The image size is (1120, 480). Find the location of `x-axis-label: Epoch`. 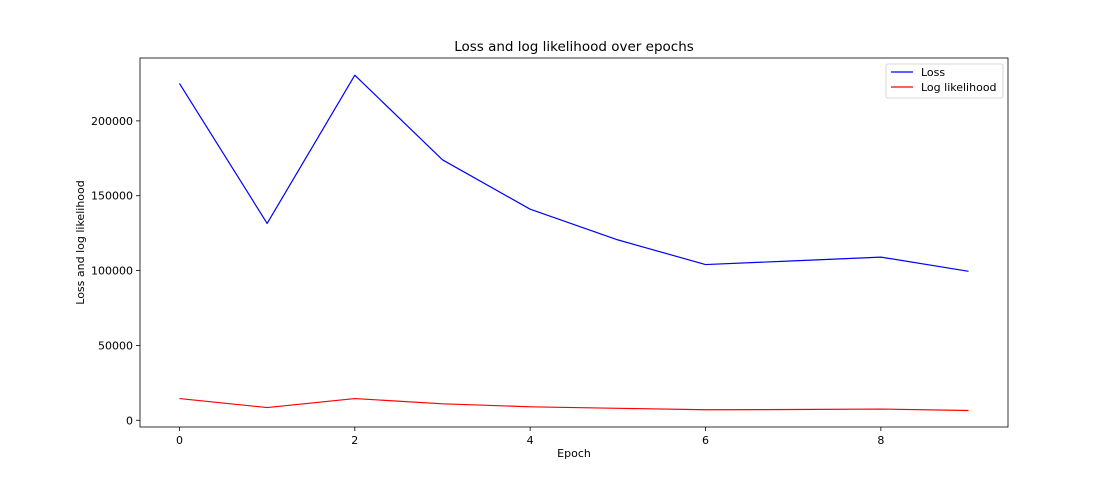

x-axis-label: Epoch is located at coordinates (574, 453).